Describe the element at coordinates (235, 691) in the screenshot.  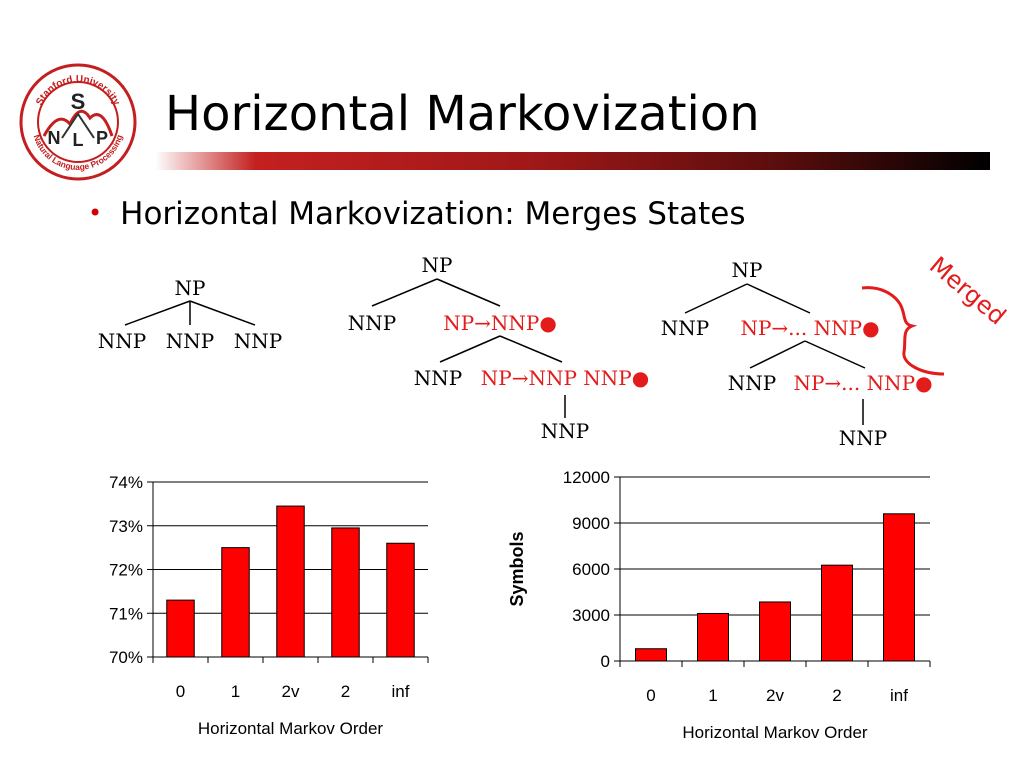
I see `accuracy-x-tick-label: 1` at that location.